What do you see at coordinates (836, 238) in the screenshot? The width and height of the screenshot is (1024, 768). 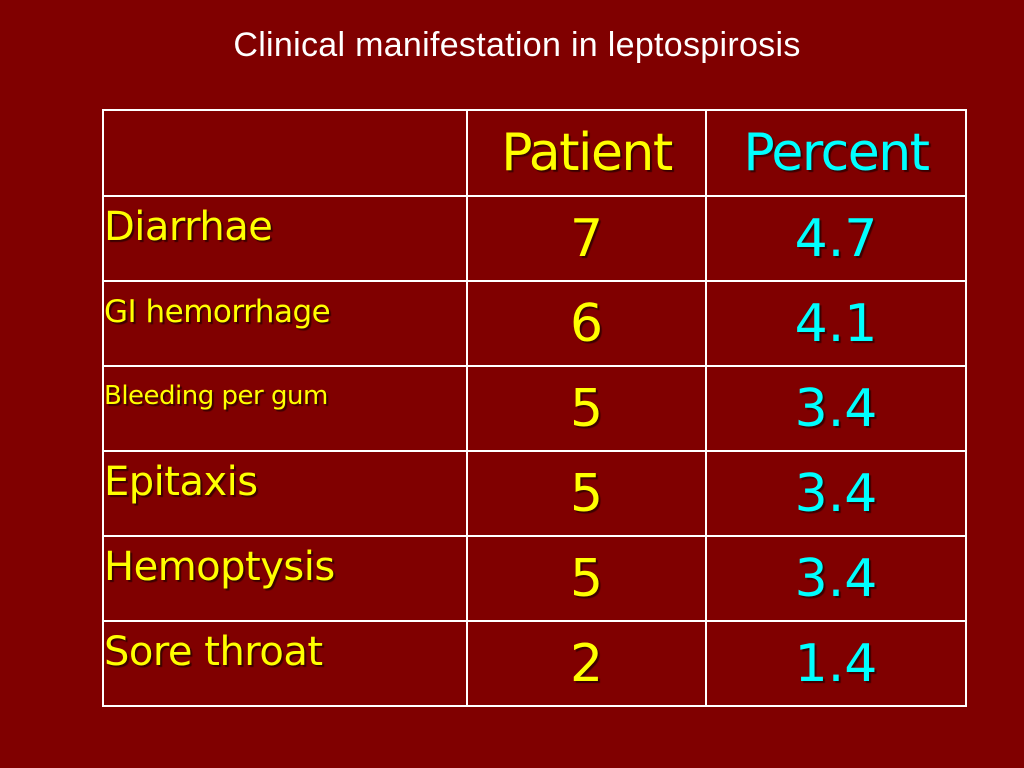 I see `percent-value: 4.7` at bounding box center [836, 238].